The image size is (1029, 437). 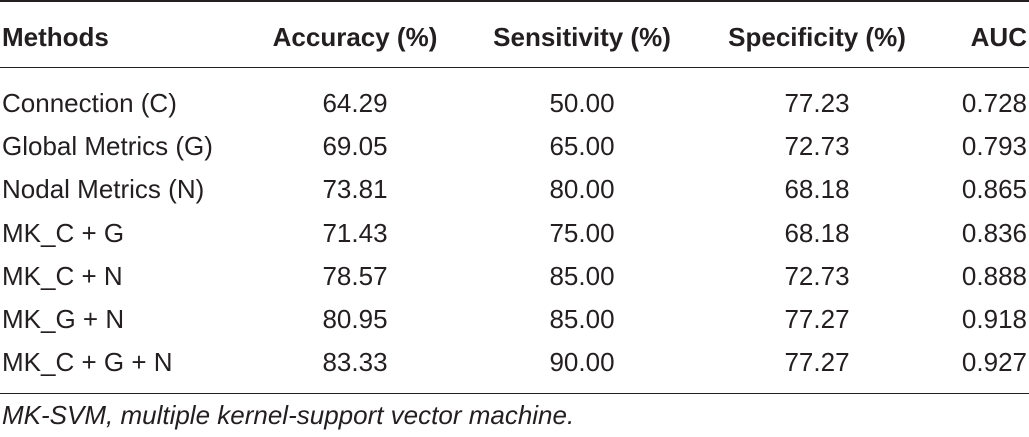 I want to click on value-cell: 90.00, so click(x=582, y=362).